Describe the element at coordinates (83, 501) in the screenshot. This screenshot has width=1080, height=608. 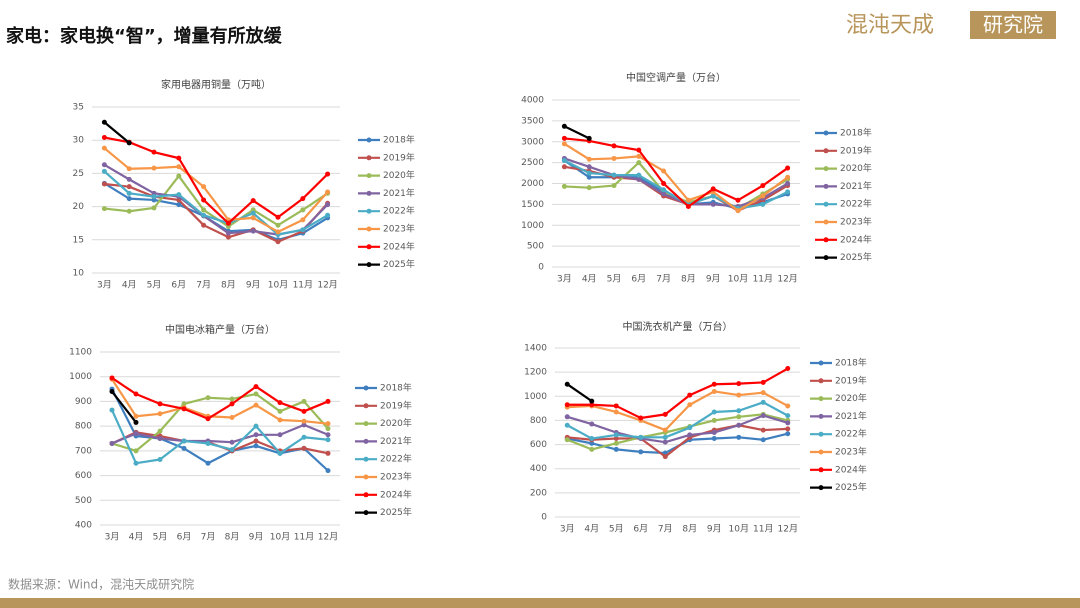
I see `y-tick-label: 500` at that location.